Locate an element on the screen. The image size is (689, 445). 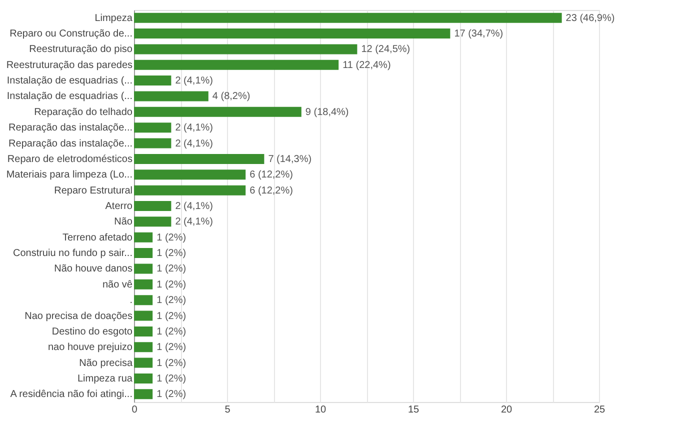
data-label: 4 (8,2%) is located at coordinates (231, 96).